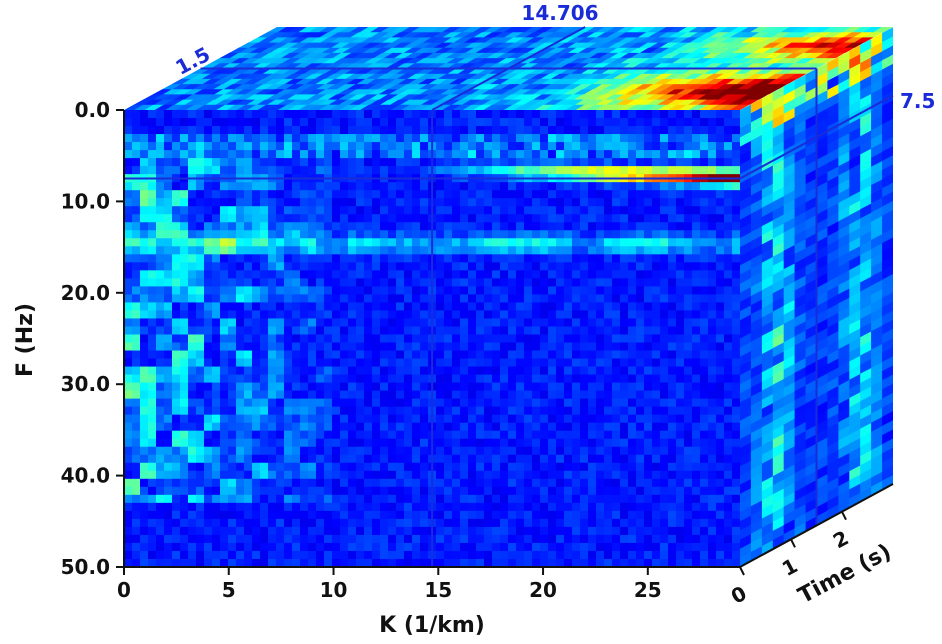 The width and height of the screenshot is (942, 644). I want to click on x-tick-label: 15, so click(438, 590).